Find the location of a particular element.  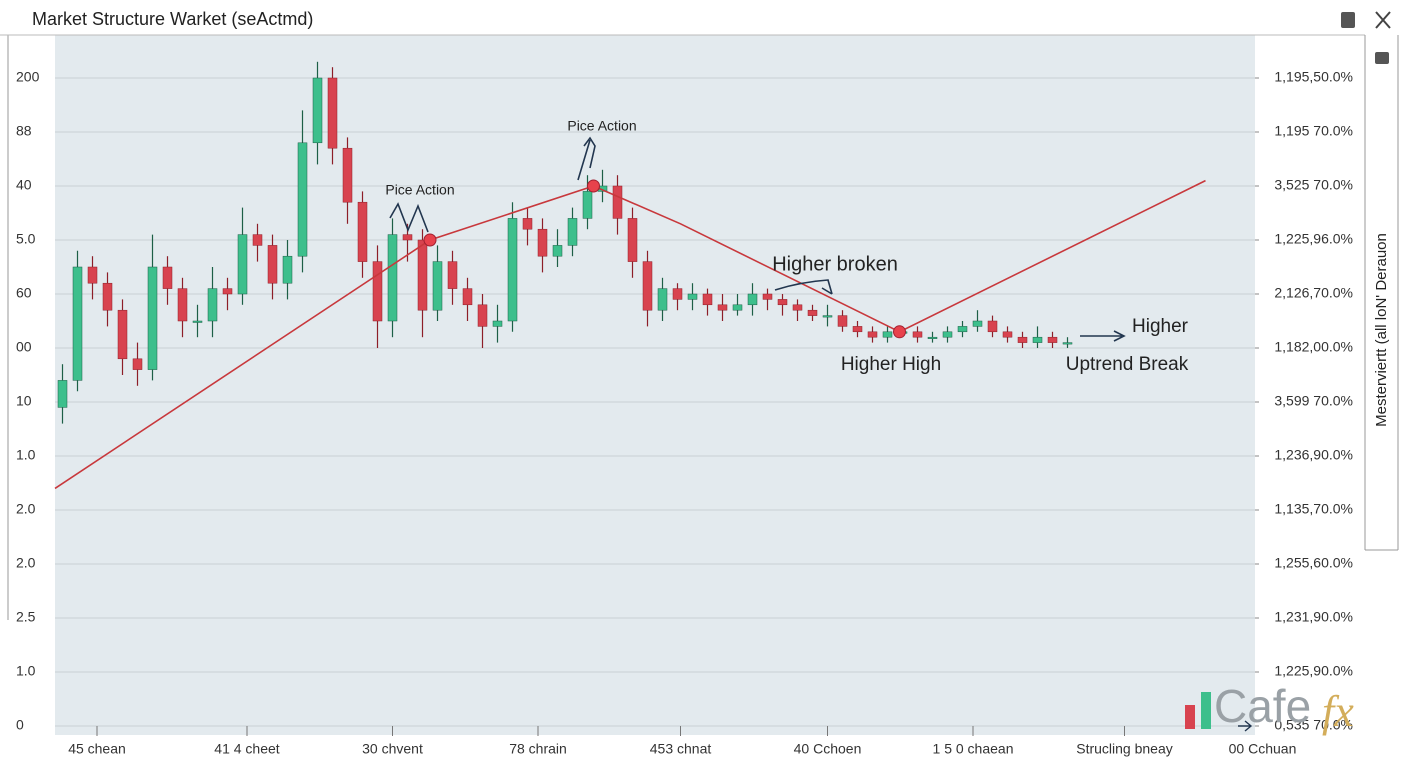

x-tick-label: 41 4 cheet is located at coordinates (246, 749).